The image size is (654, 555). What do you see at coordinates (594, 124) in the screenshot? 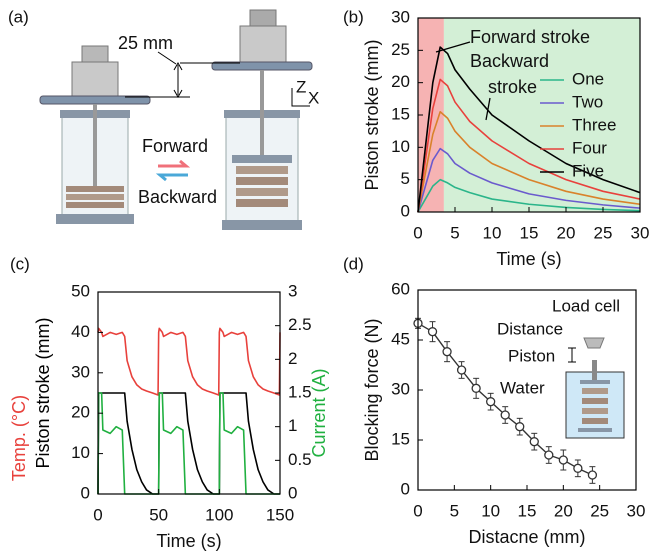
I see `legend-label: Three` at bounding box center [594, 124].